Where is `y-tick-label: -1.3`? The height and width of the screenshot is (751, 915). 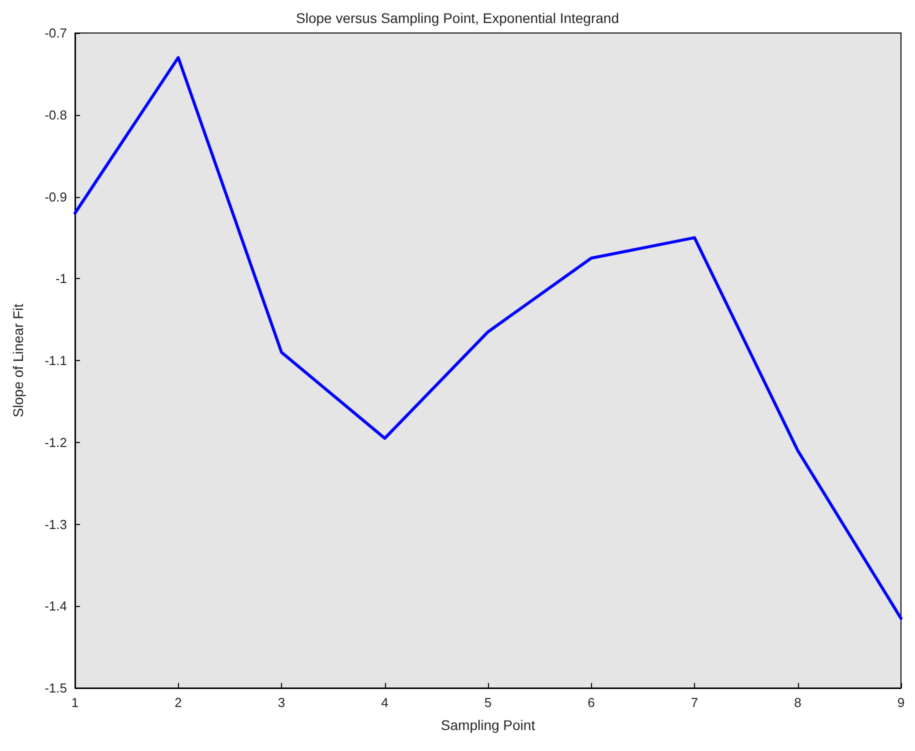 y-tick-label: -1.3 is located at coordinates (55, 524).